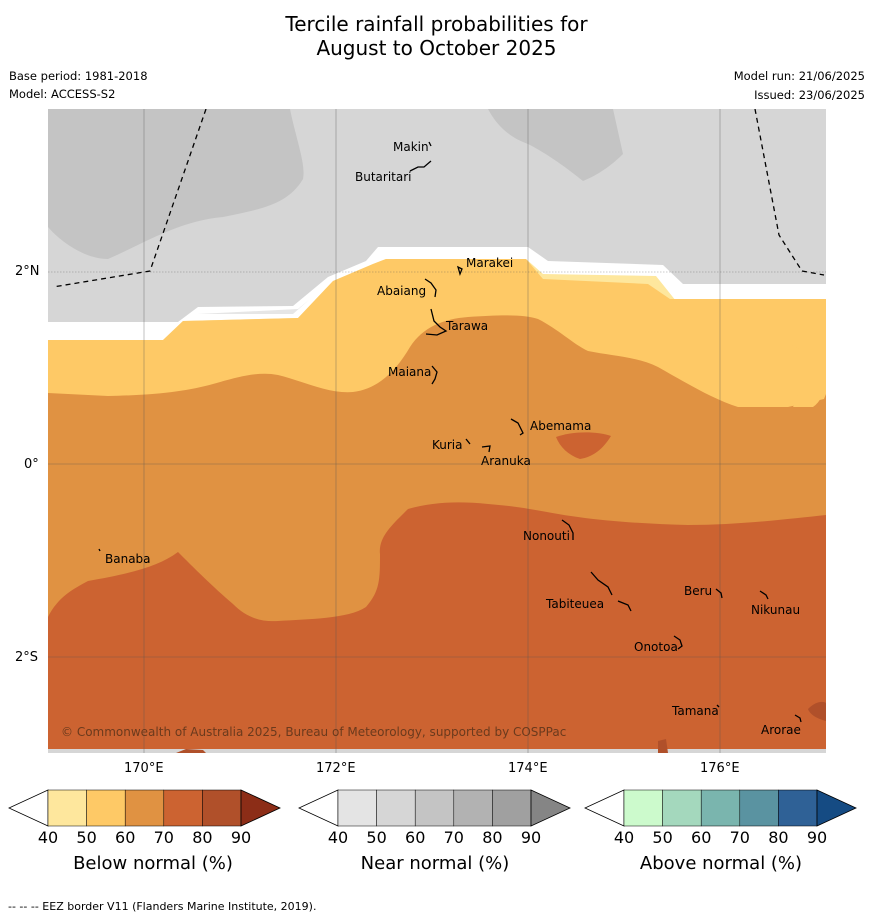 The image size is (873, 919). What do you see at coordinates (459, 271) in the screenshot?
I see `marakei-island-outline` at bounding box center [459, 271].